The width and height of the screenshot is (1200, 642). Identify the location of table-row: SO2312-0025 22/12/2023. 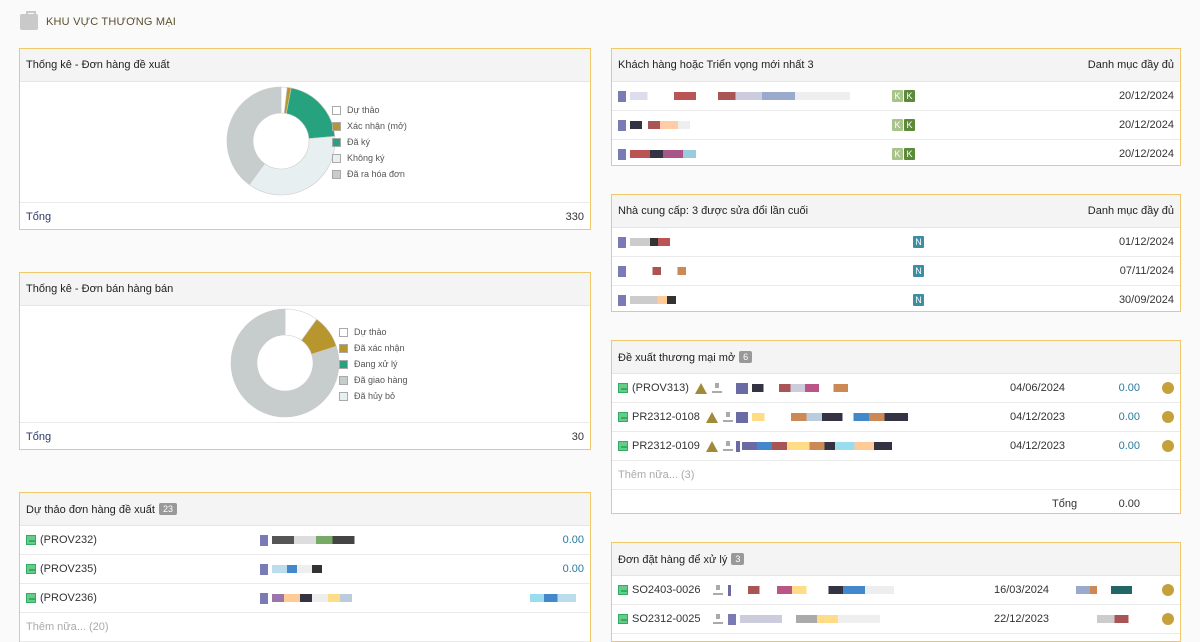
(896, 619).